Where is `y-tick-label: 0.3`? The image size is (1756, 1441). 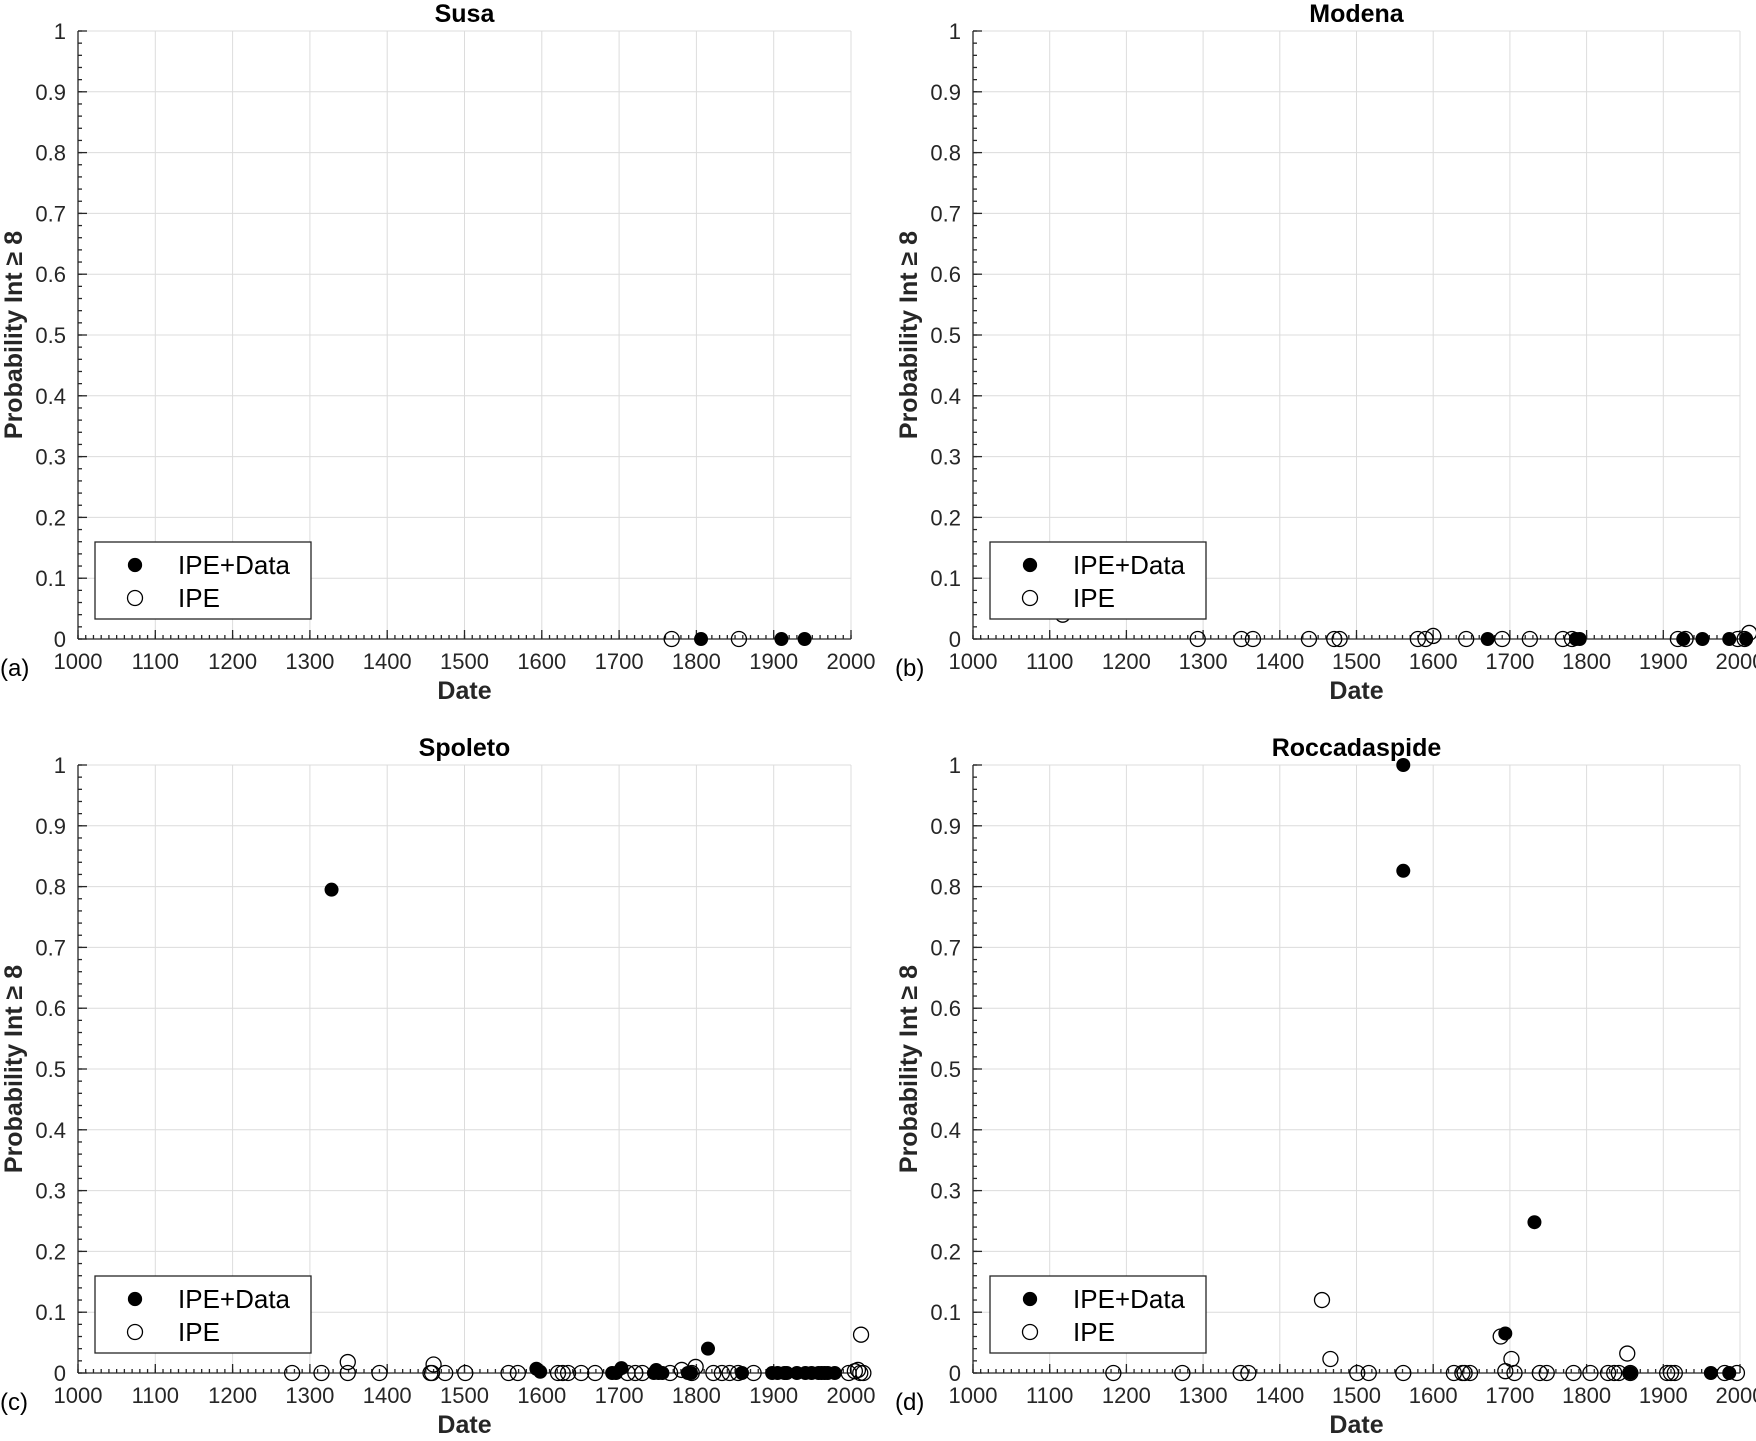
y-tick-label: 0.3 is located at coordinates (945, 1191).